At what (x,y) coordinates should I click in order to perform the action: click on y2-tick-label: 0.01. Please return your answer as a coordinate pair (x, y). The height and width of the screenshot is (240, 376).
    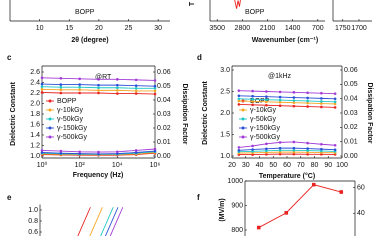
    Looking at the image, I should click on (164, 142).